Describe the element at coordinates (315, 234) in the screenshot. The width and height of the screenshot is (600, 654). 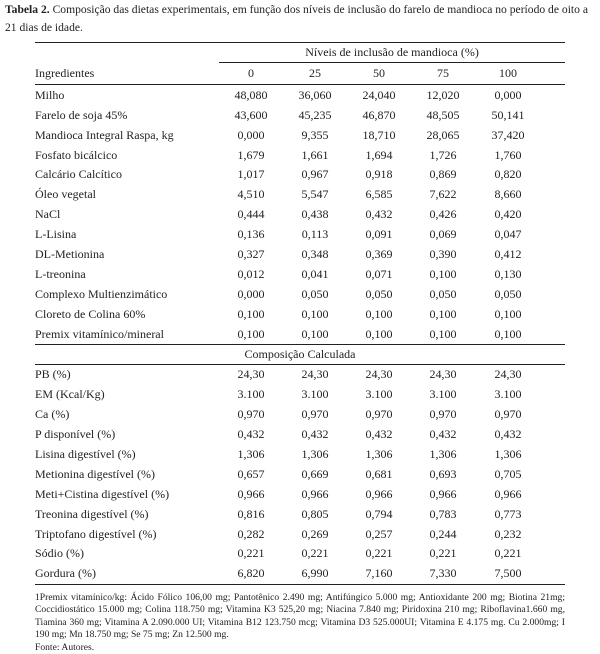
I see `cell-value: 0,113` at that location.